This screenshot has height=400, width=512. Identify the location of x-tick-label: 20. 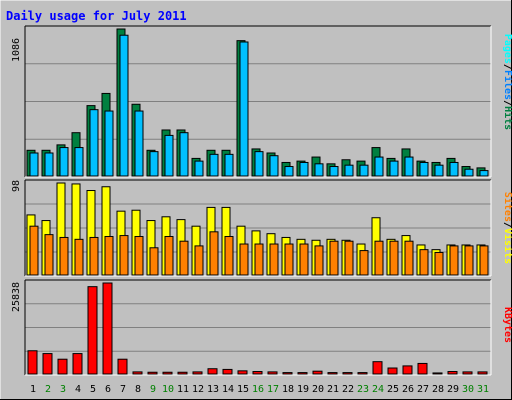
(318, 389).